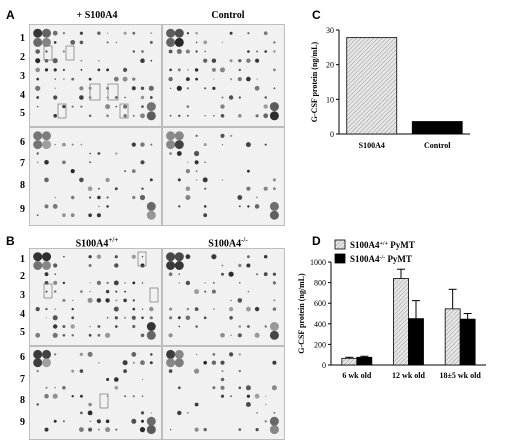  I want to click on chart-d-ytick-label: 0, so click(324, 365).